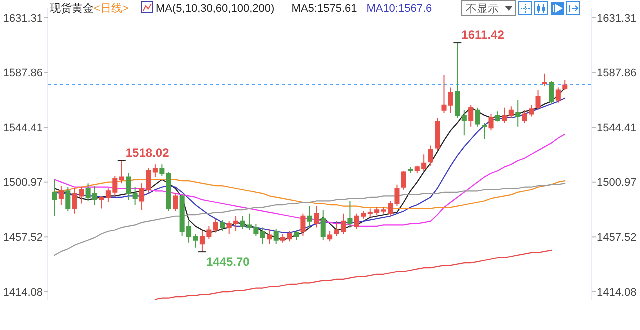  I want to click on y-tick-label: 1544.41, so click(23, 128).